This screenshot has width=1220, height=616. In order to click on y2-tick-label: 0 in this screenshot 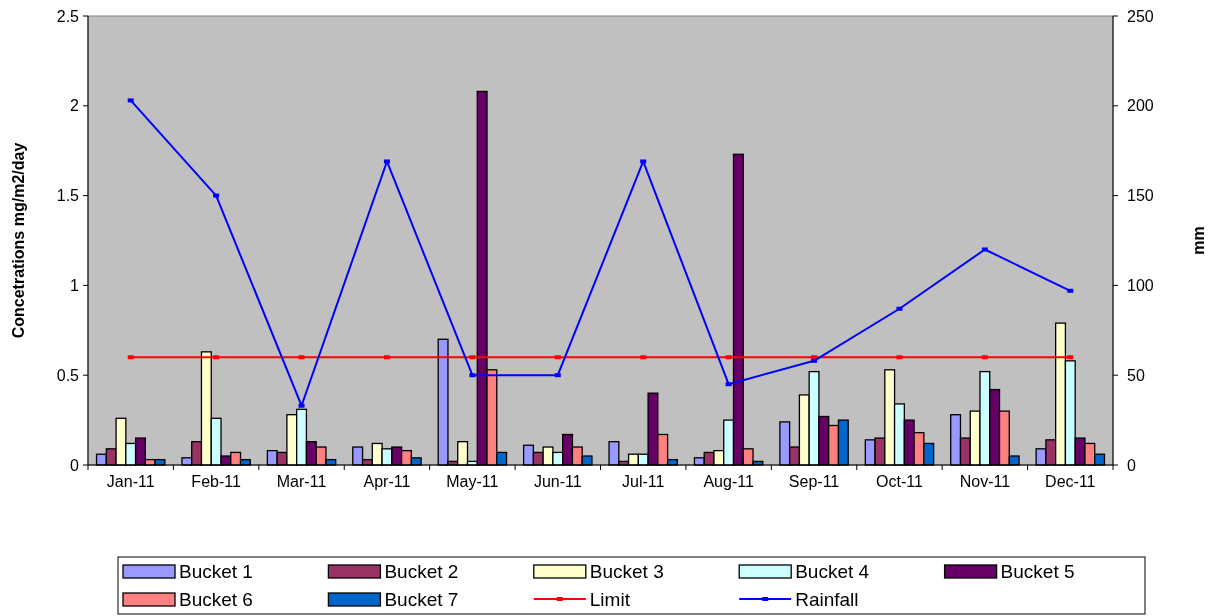, I will do `click(1131, 465)`.